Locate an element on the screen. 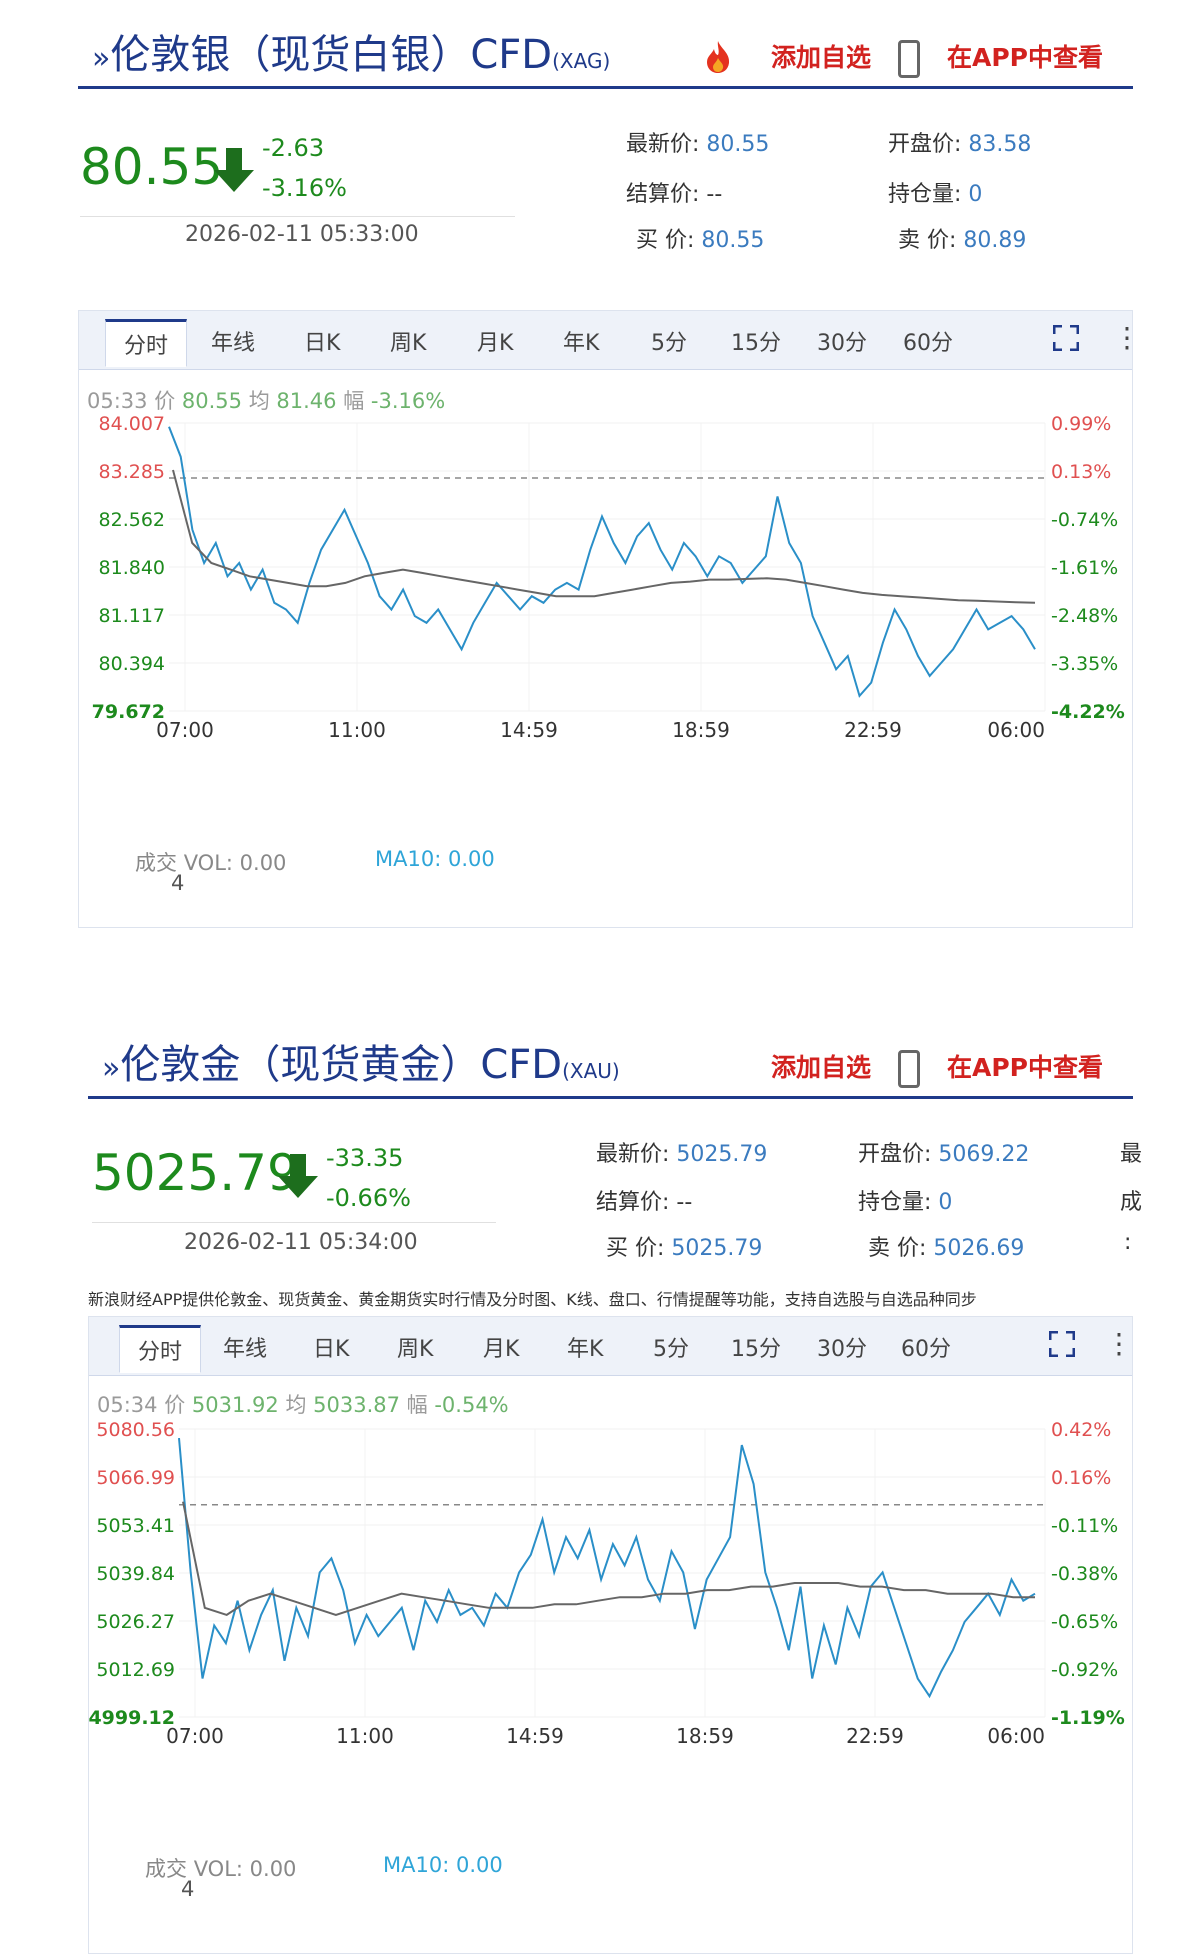 This screenshot has height=1958, width=1179. clipped-label: : is located at coordinates (1128, 1242).